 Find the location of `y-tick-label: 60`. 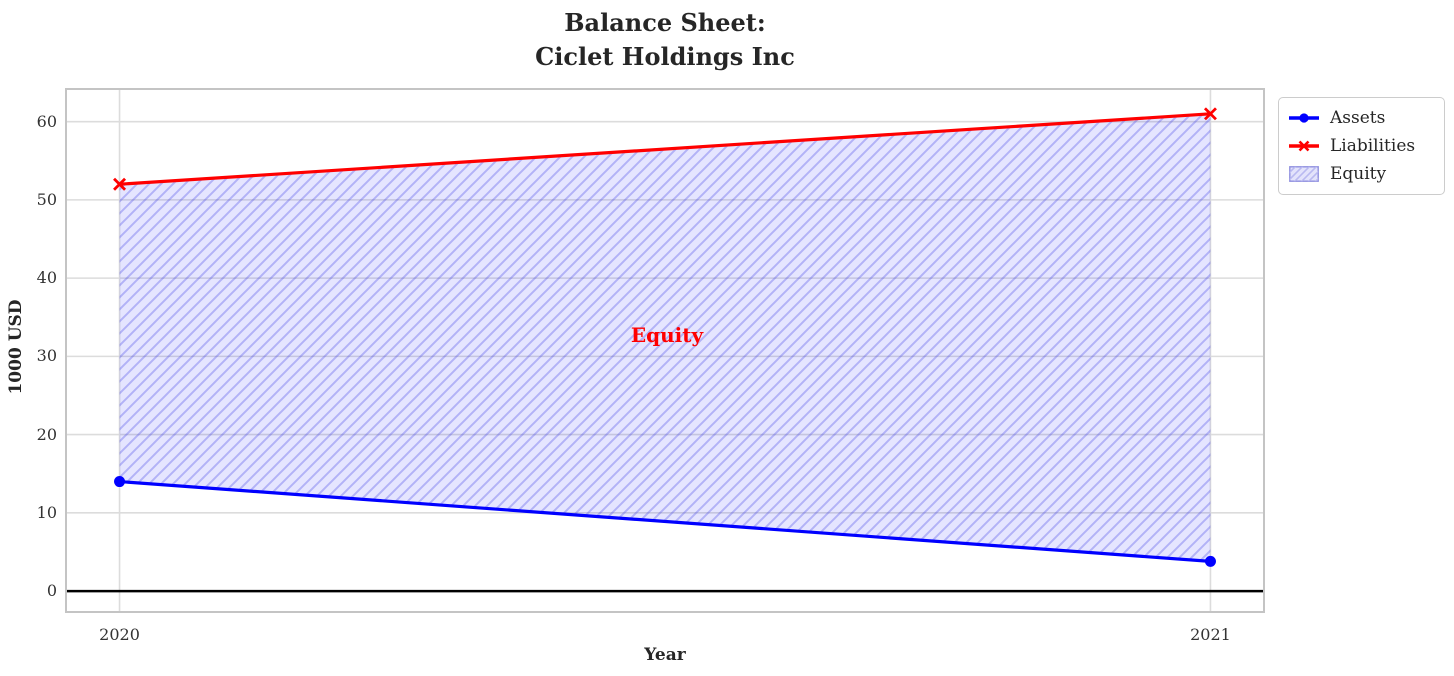

y-tick-label: 60 is located at coordinates (46, 121).